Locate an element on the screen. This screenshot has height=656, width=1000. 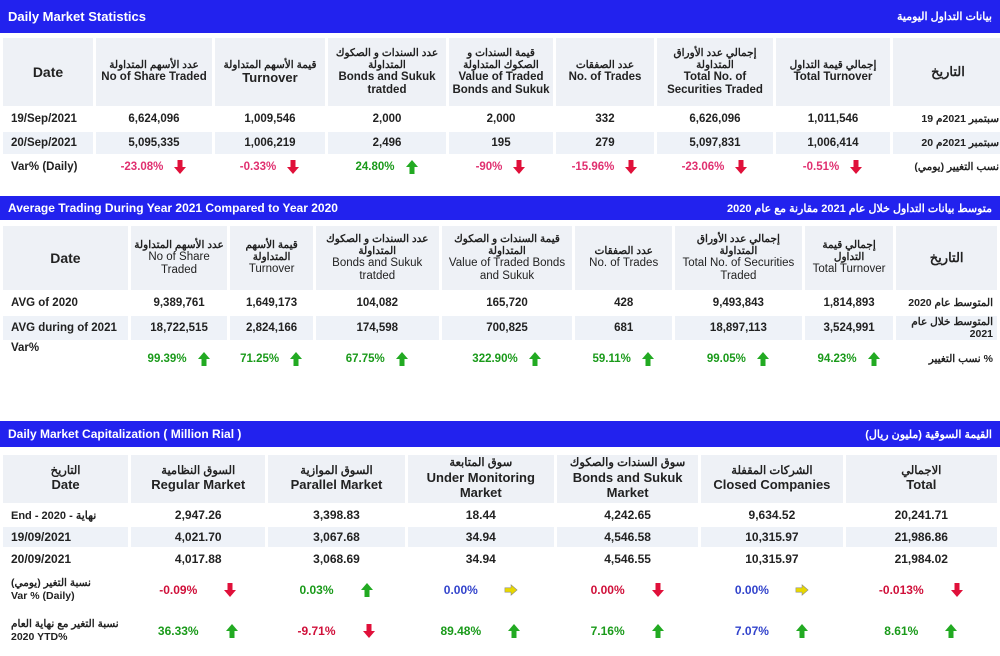
var-cell: 99.39% is located at coordinates (179, 359).